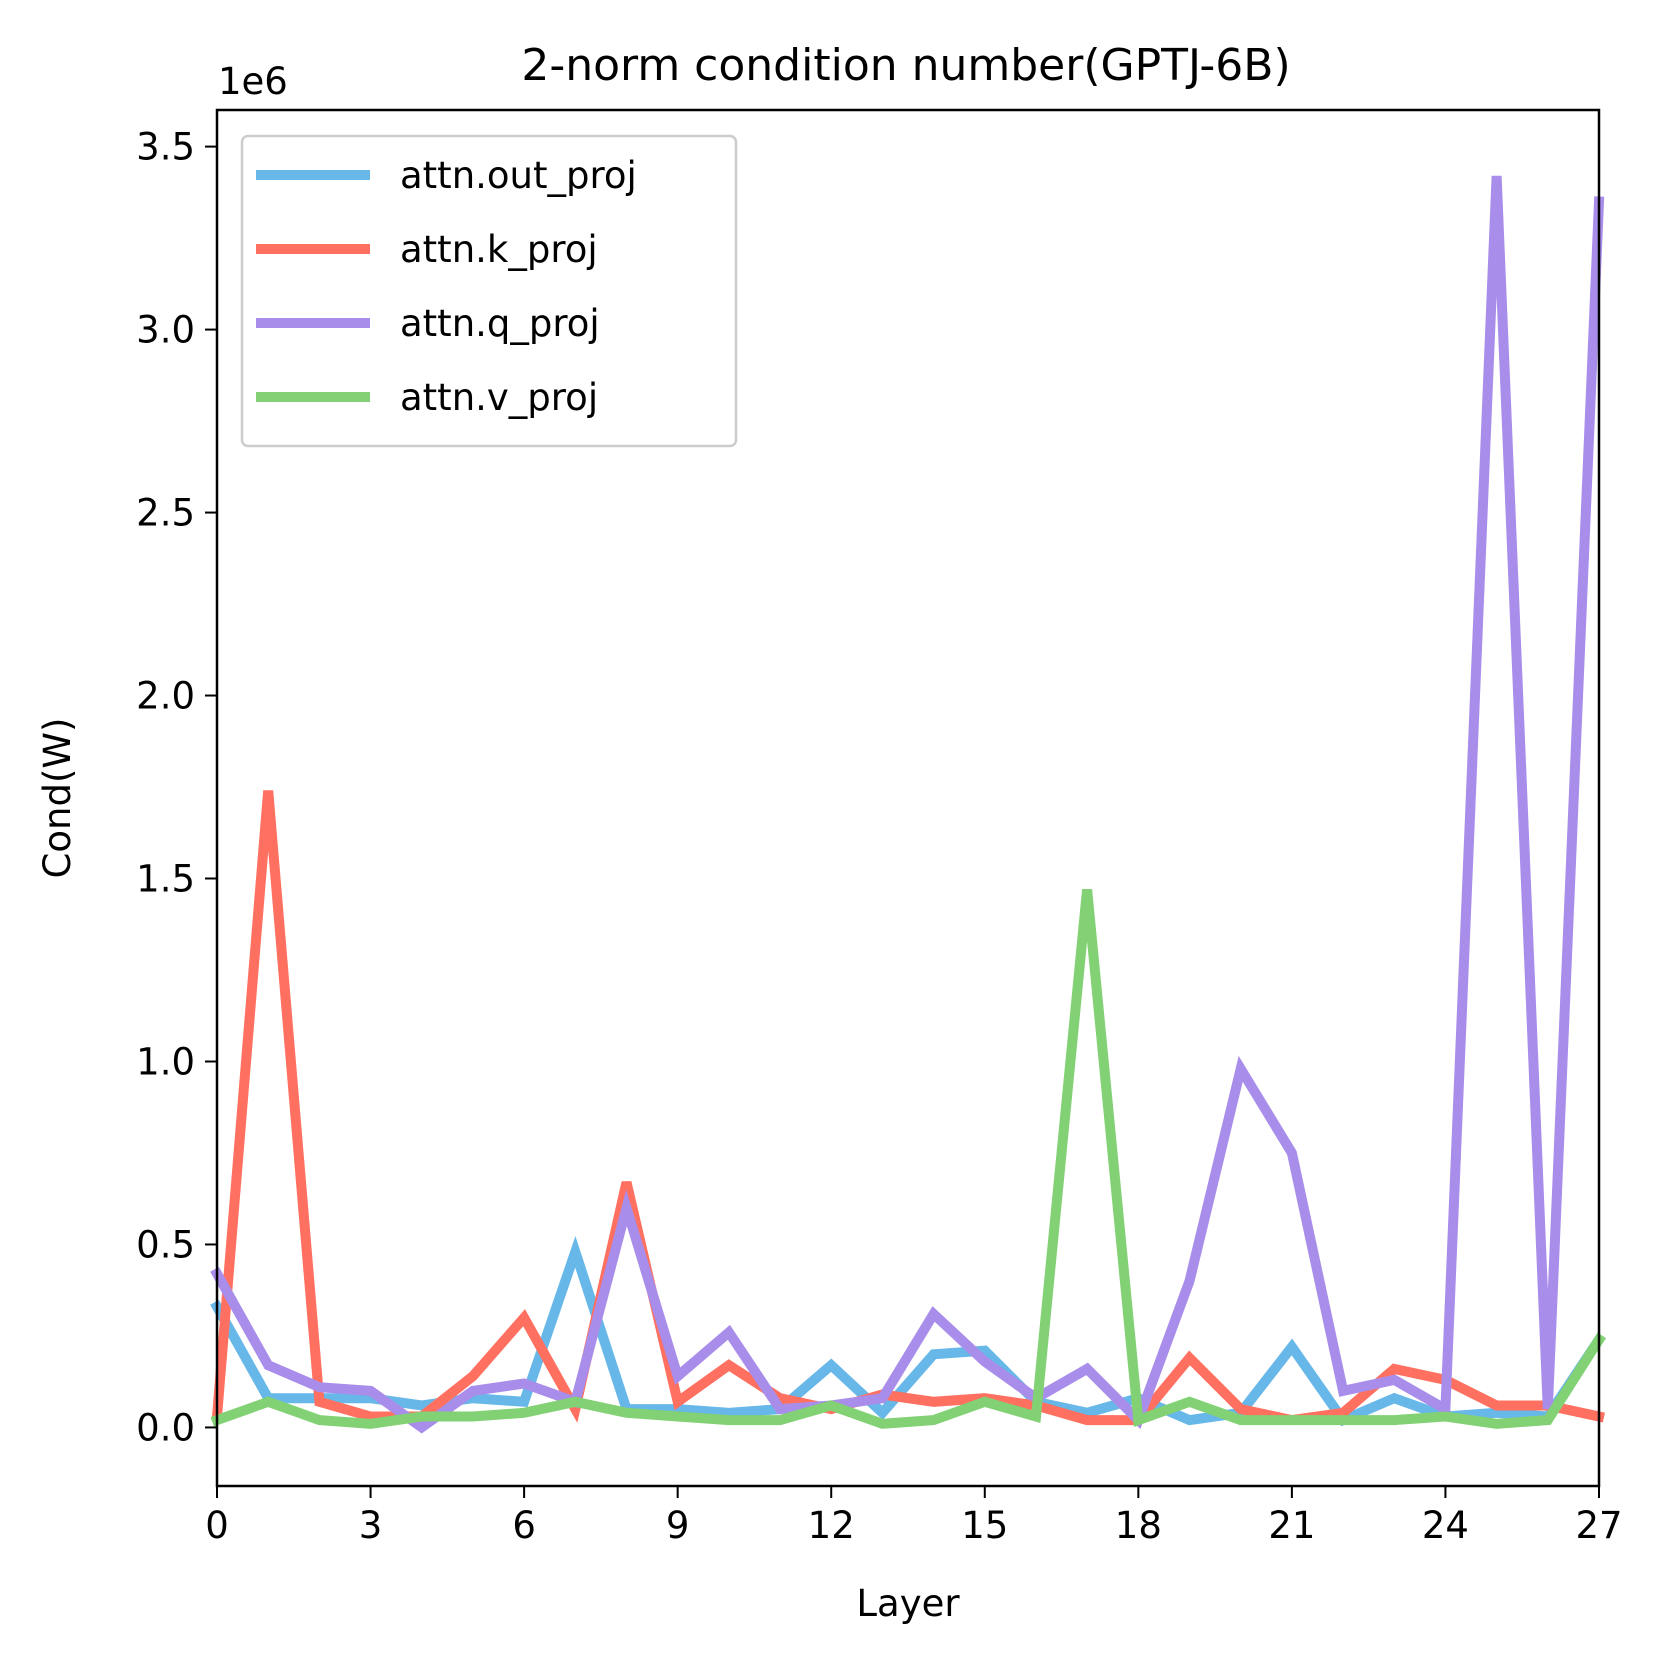  I want to click on x-tick-label: 0, so click(217, 1525).